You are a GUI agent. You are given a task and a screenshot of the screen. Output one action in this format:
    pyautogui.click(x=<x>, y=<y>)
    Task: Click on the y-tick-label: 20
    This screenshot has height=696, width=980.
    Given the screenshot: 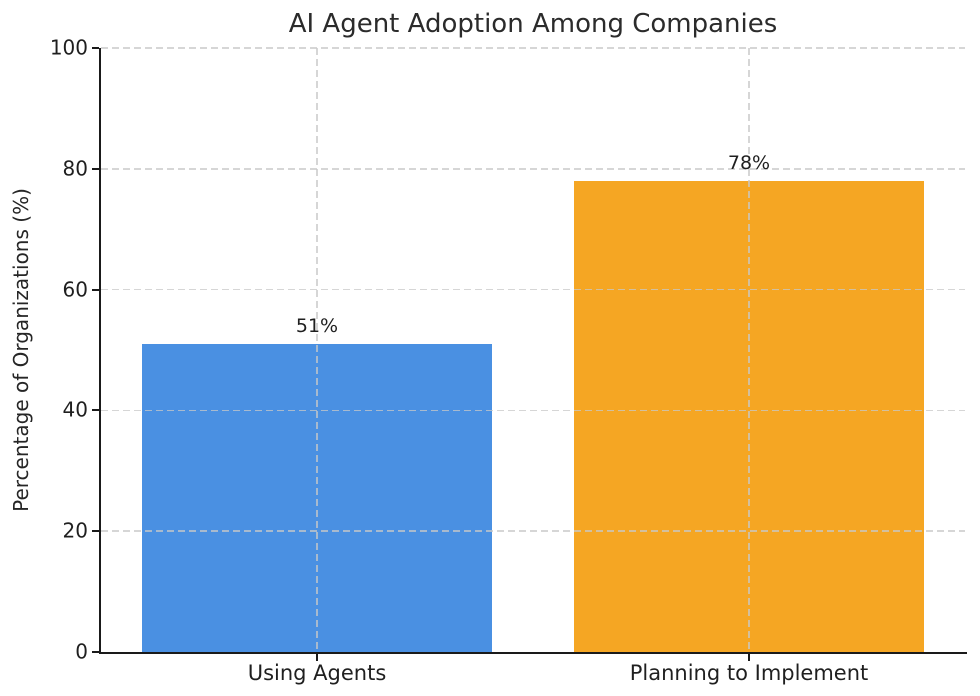 What is the action you would take?
    pyautogui.click(x=75, y=530)
    